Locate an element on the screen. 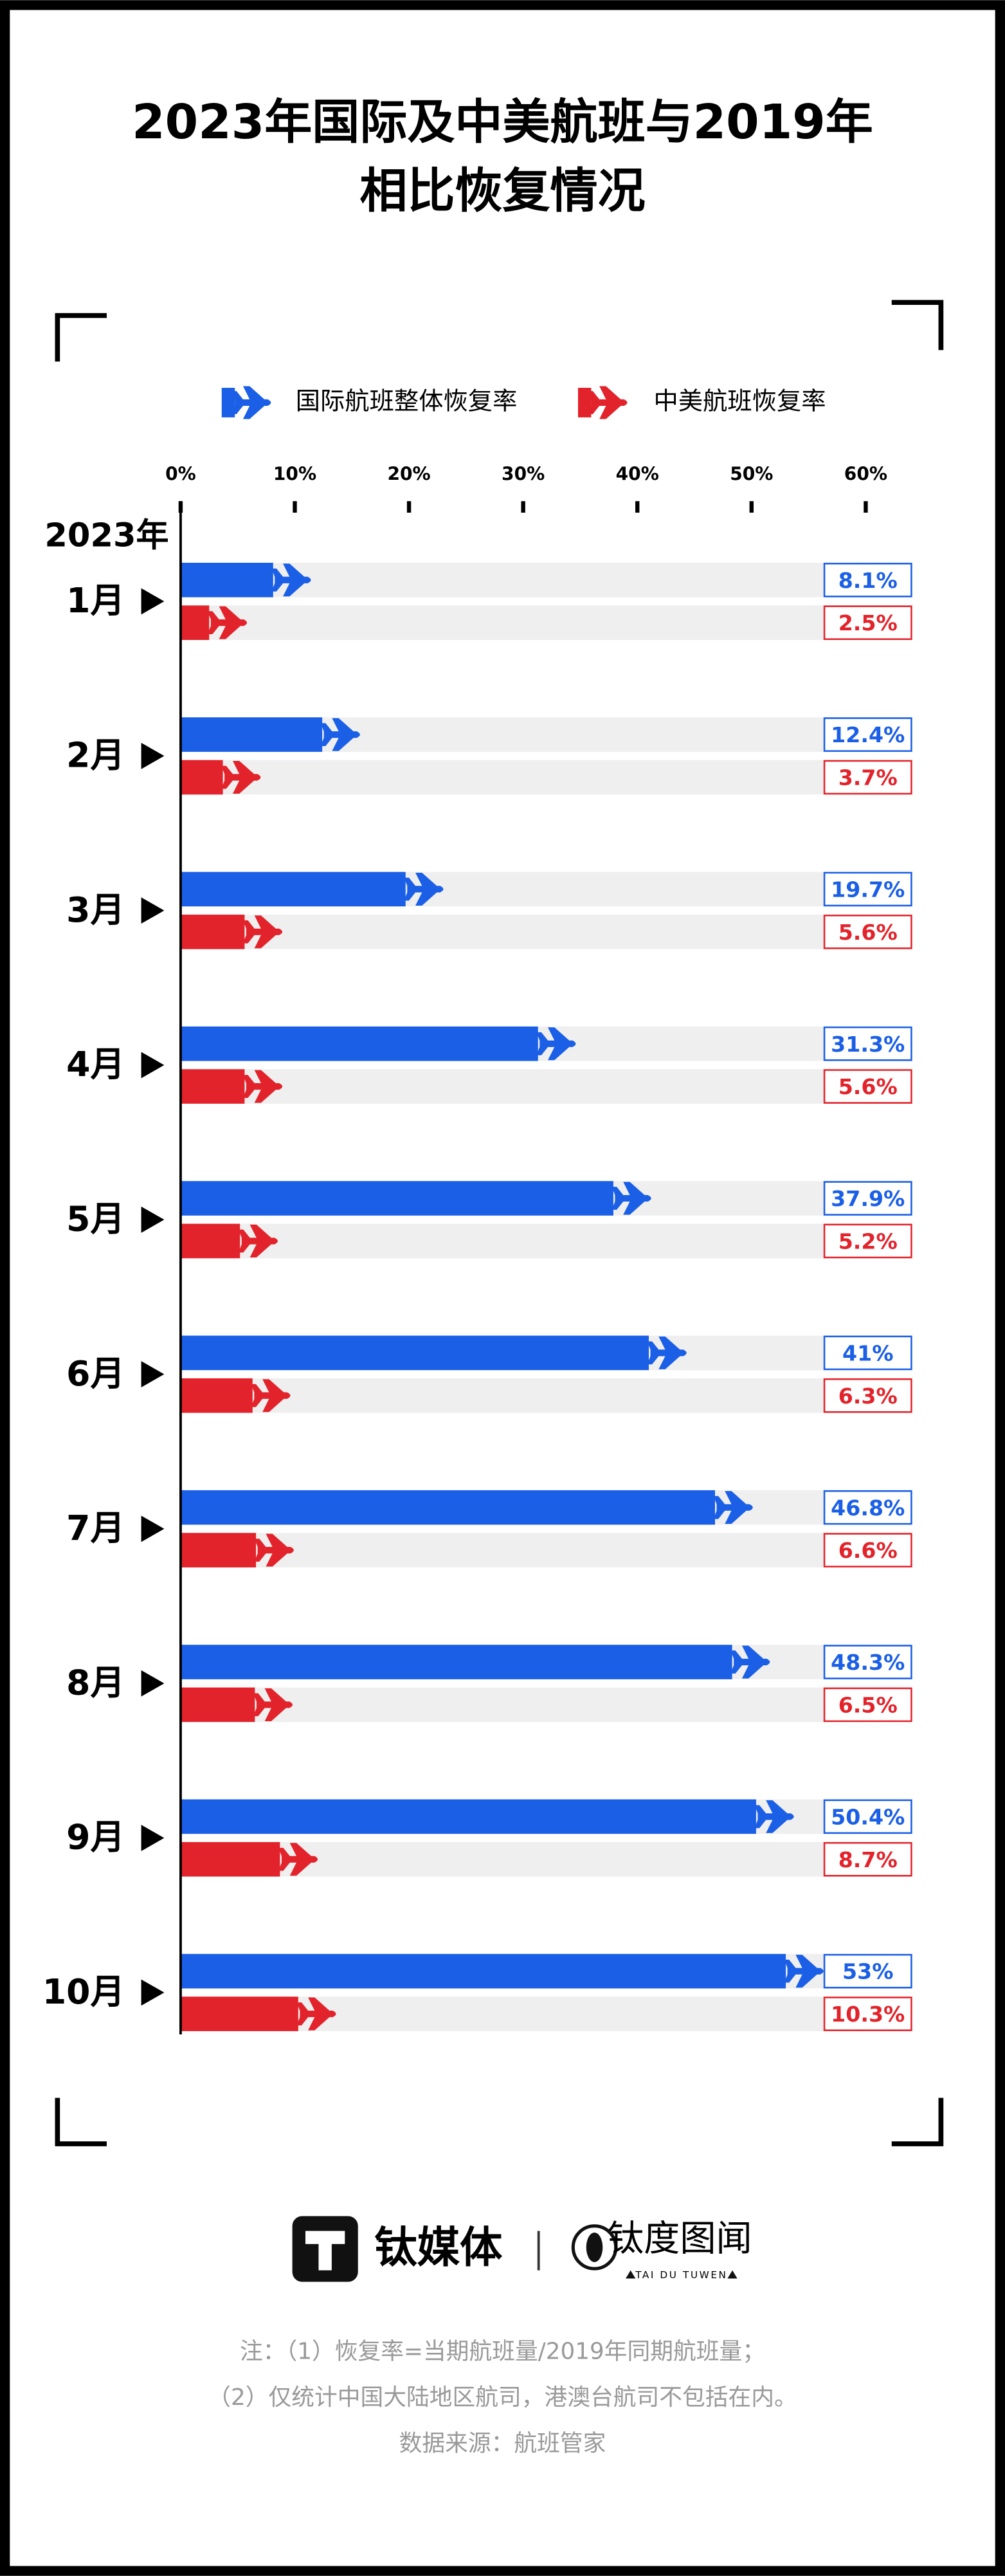 The image size is (1005, 2576). value-label: 46.8% is located at coordinates (868, 1508).